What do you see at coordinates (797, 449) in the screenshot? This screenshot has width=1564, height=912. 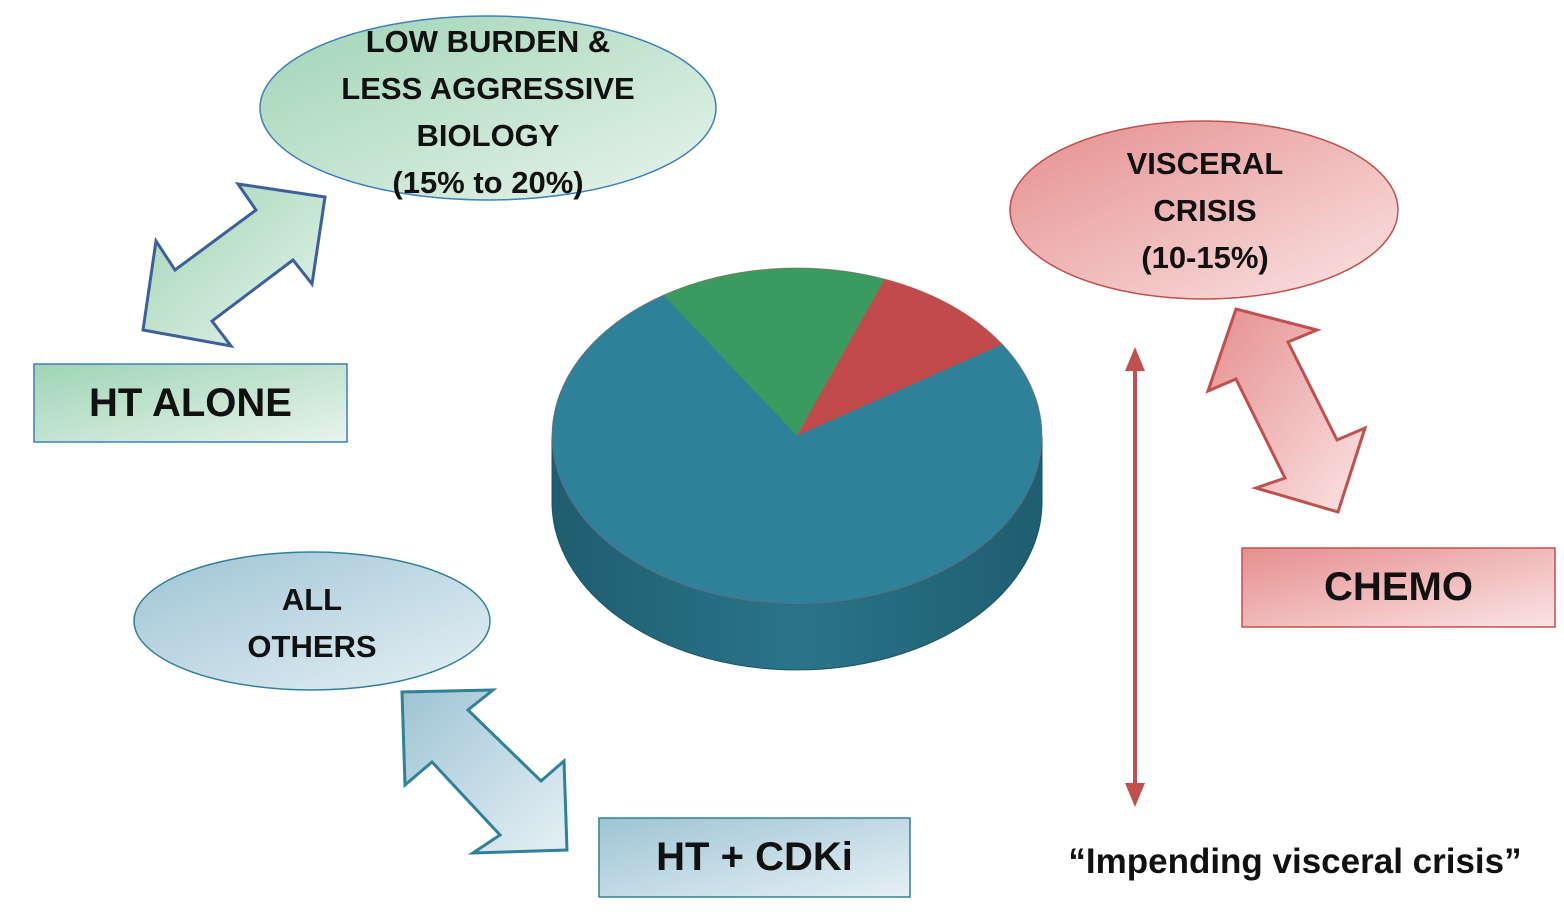 I see `pie-slice-all-others` at bounding box center [797, 449].